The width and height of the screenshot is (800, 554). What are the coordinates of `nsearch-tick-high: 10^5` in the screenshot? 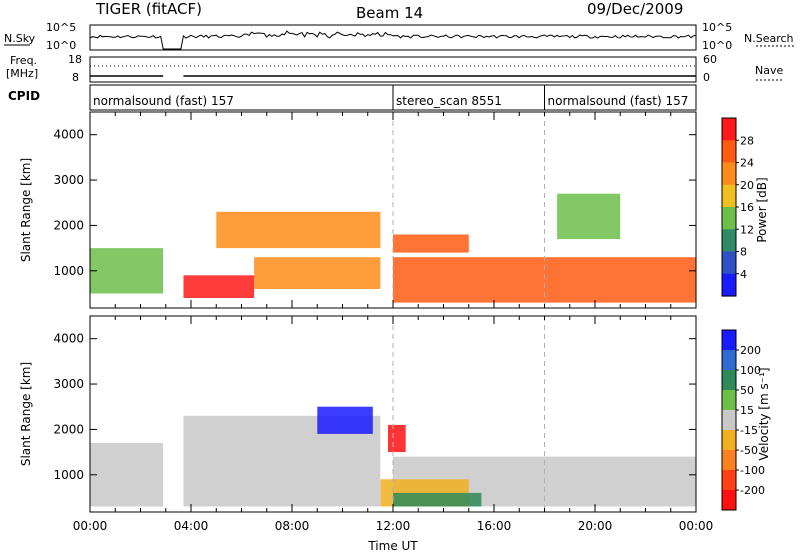 It's located at (717, 27).